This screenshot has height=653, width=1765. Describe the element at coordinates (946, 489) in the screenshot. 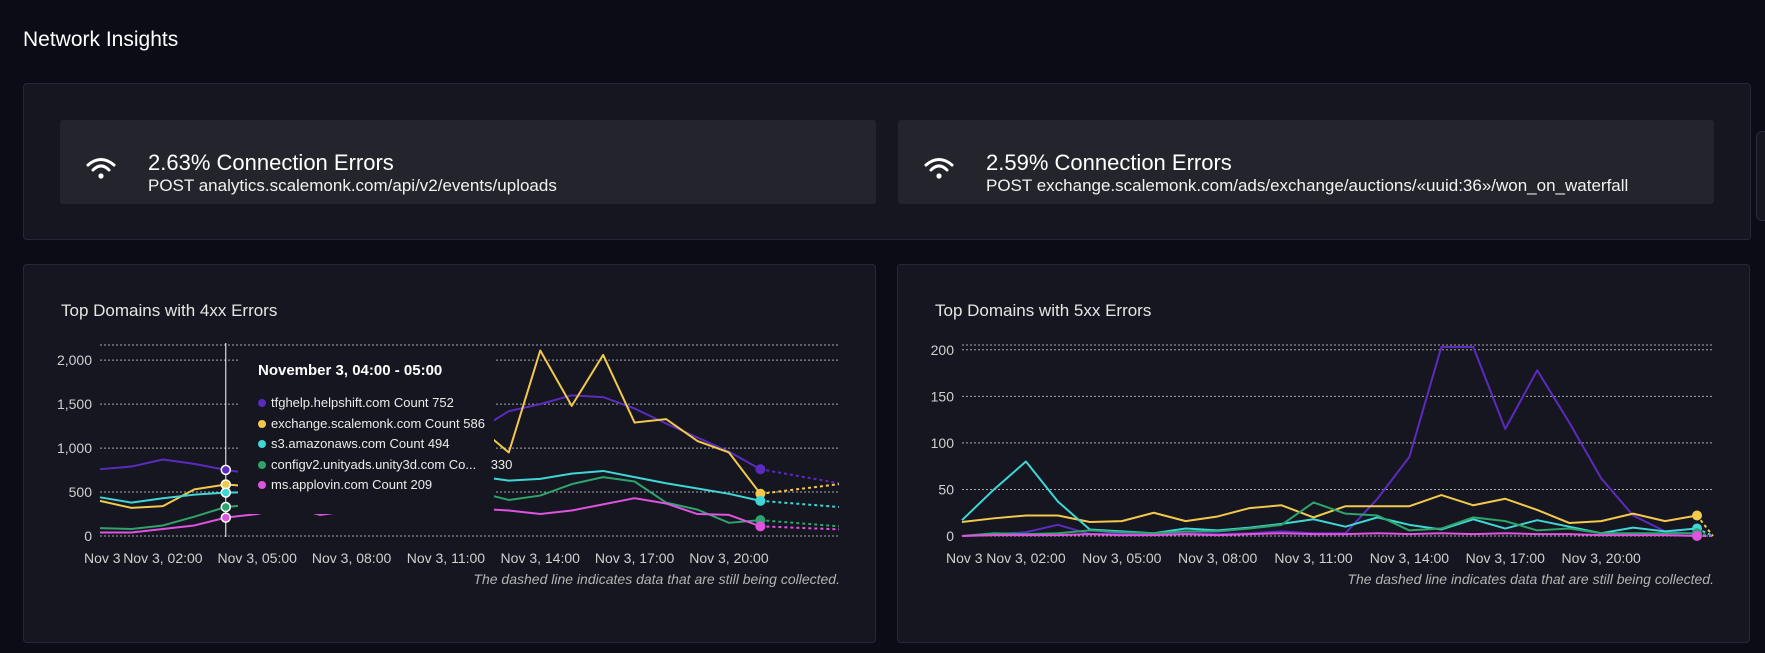

I see `y-tick-label: 50` at that location.